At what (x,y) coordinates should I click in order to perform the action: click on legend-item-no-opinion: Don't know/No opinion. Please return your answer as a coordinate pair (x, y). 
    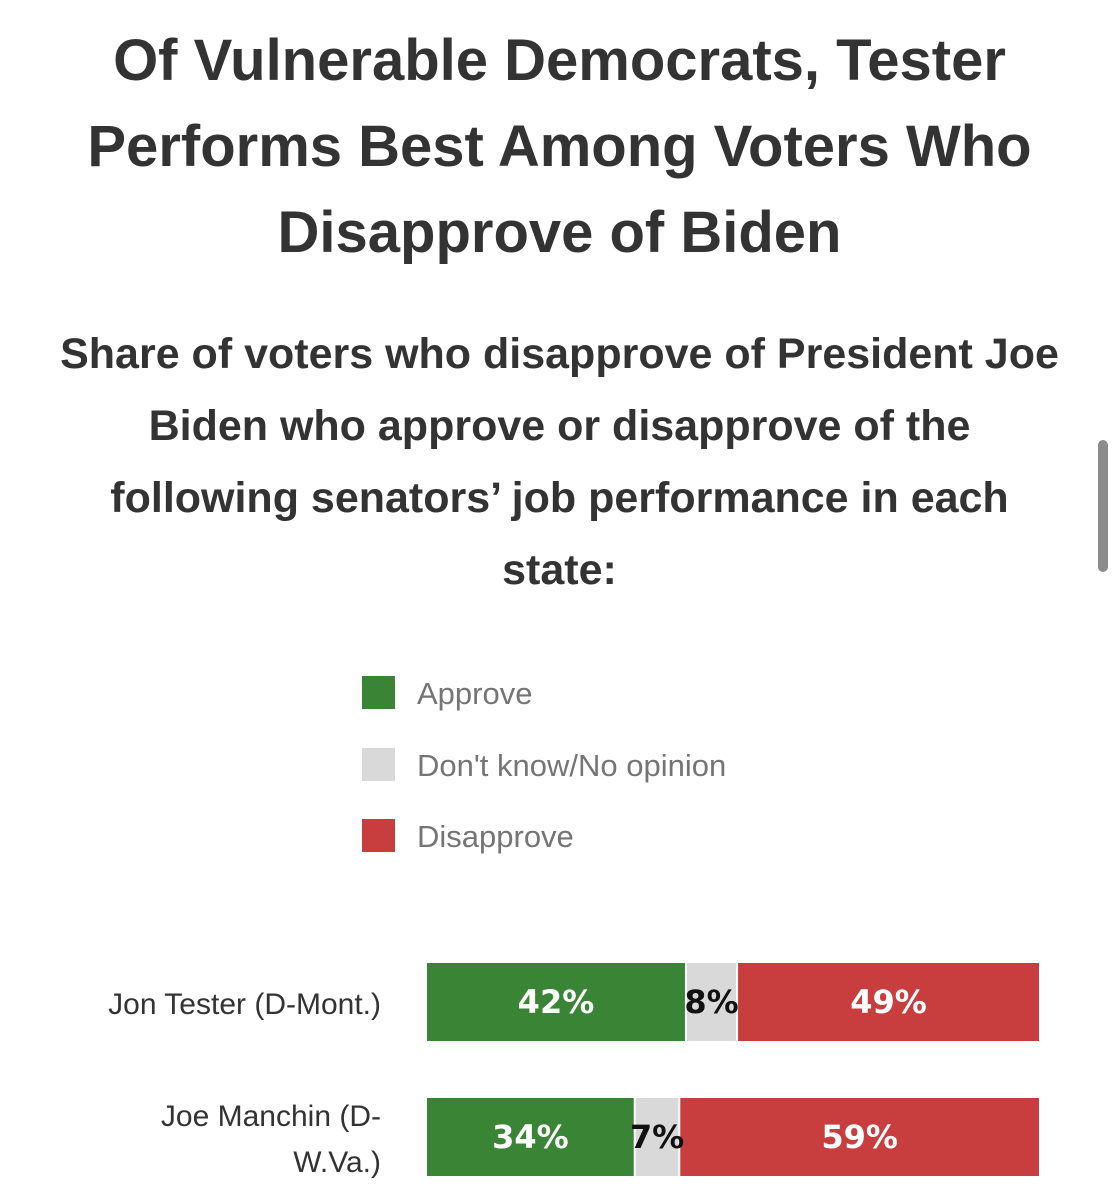
    Looking at the image, I should click on (612, 762).